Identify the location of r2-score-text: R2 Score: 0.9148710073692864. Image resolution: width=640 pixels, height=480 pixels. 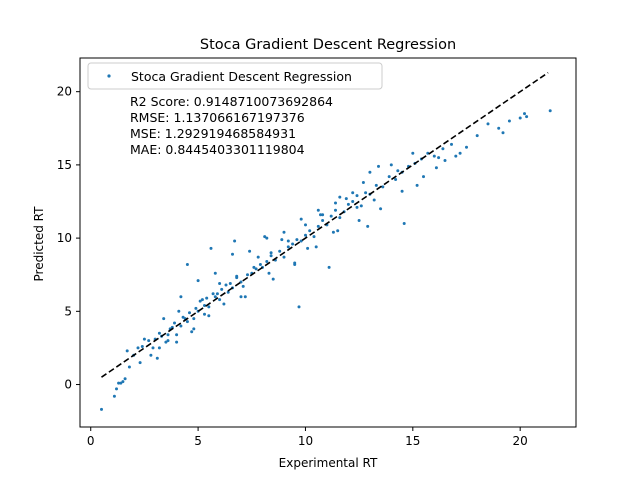
(231, 101).